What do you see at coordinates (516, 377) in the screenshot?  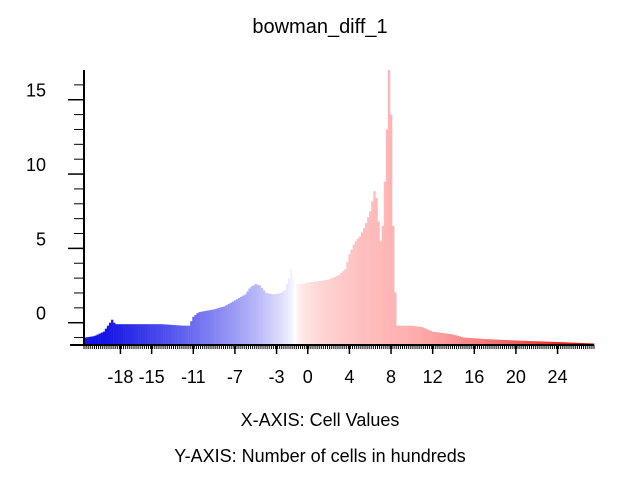 I see `x-tick-label-10: 20` at bounding box center [516, 377].